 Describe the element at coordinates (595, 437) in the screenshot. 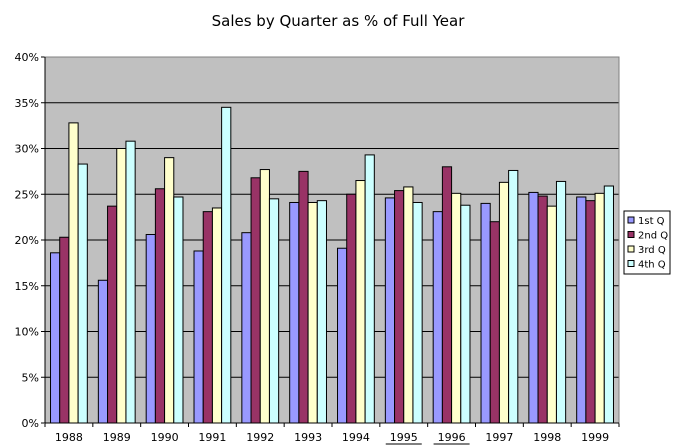

I see `x-tick-label: 1999` at that location.